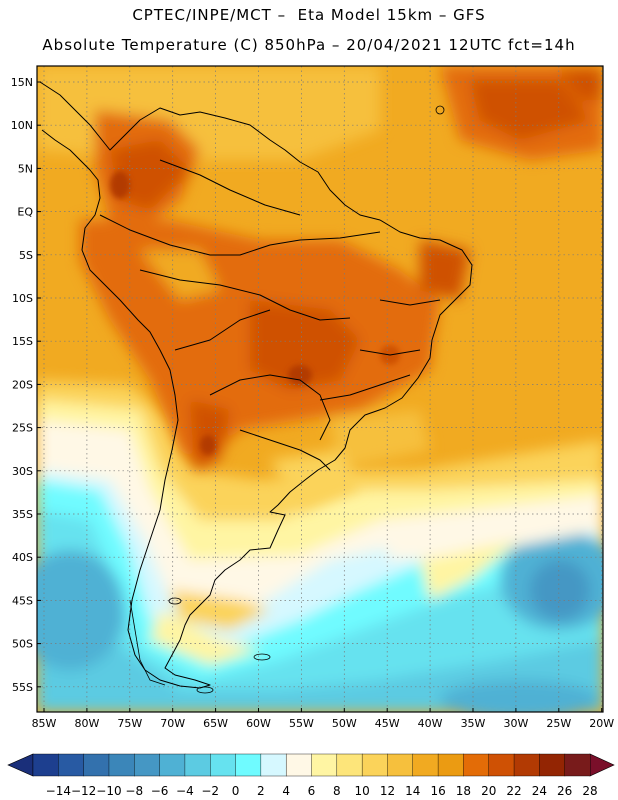 This screenshot has width=618, height=800. I want to click on lat-tick-label: 50S, so click(22, 644).